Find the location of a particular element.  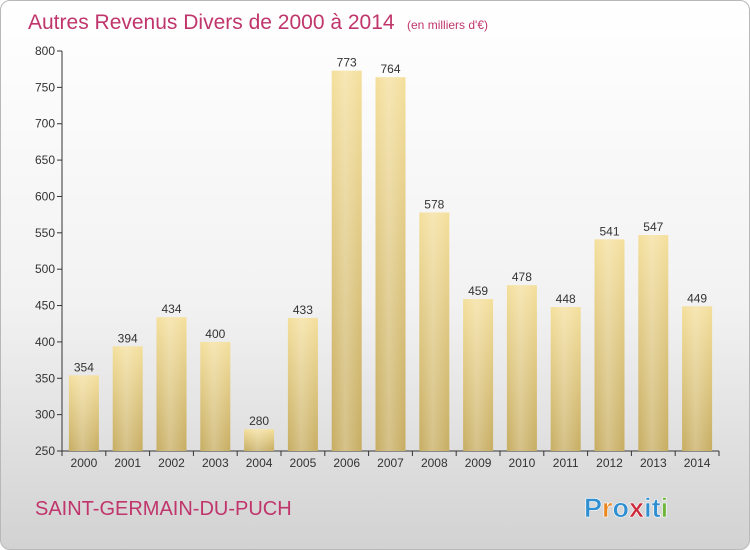

commune-name: SAINT-GERMAIN-DU-PUCH is located at coordinates (163, 509).